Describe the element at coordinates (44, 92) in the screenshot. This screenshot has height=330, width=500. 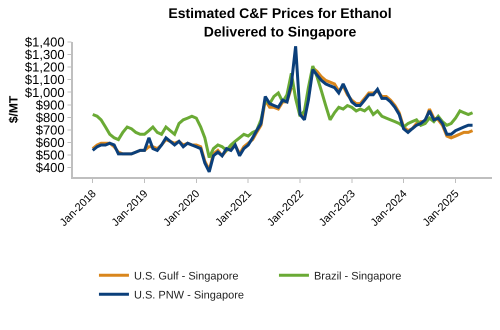
I see `y-tick-label: $1,000` at that location.